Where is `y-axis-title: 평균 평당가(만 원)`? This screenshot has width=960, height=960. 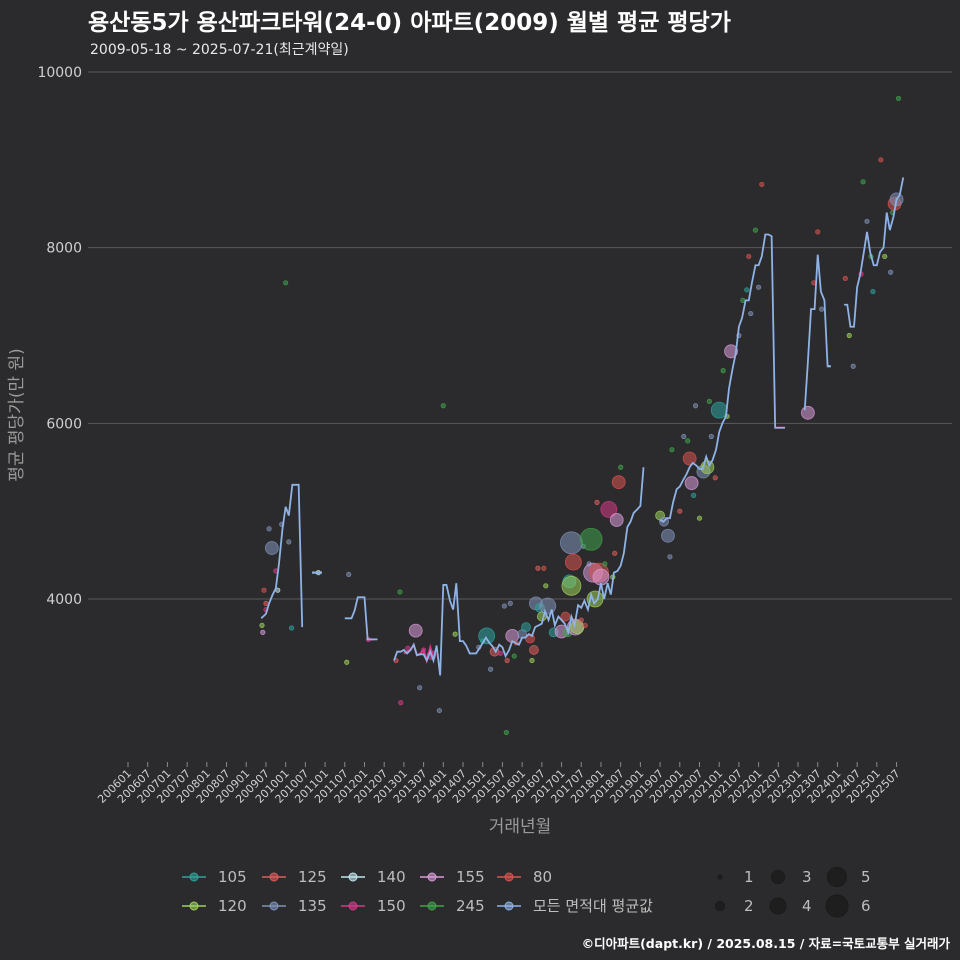 y-axis-title: 평균 평당가(만 원) is located at coordinates (17, 415).